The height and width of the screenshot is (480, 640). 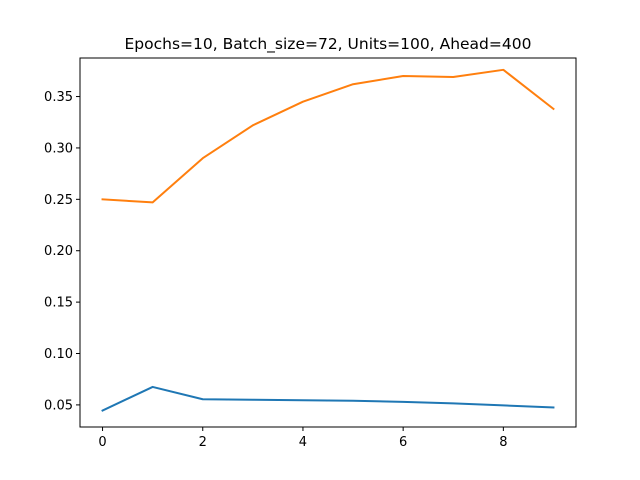 What do you see at coordinates (58, 354) in the screenshot?
I see `y-tick-label: 0.10` at bounding box center [58, 354].